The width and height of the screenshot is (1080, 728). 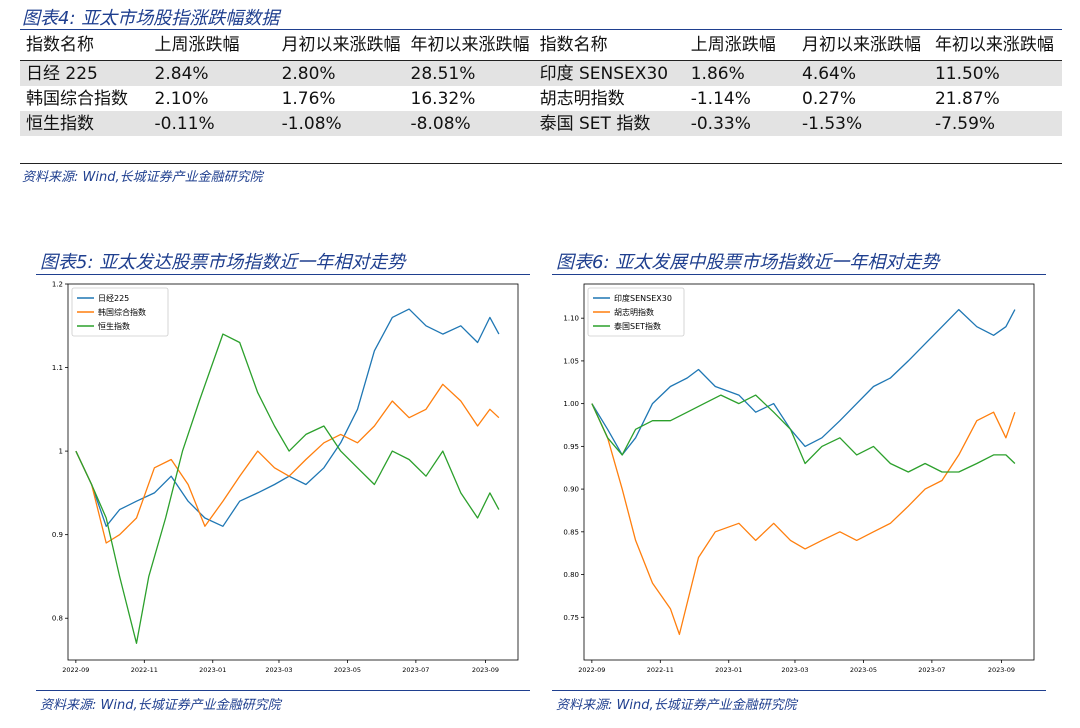 What do you see at coordinates (571, 575) in the screenshot?
I see `y-tick-label: 0.80` at bounding box center [571, 575].